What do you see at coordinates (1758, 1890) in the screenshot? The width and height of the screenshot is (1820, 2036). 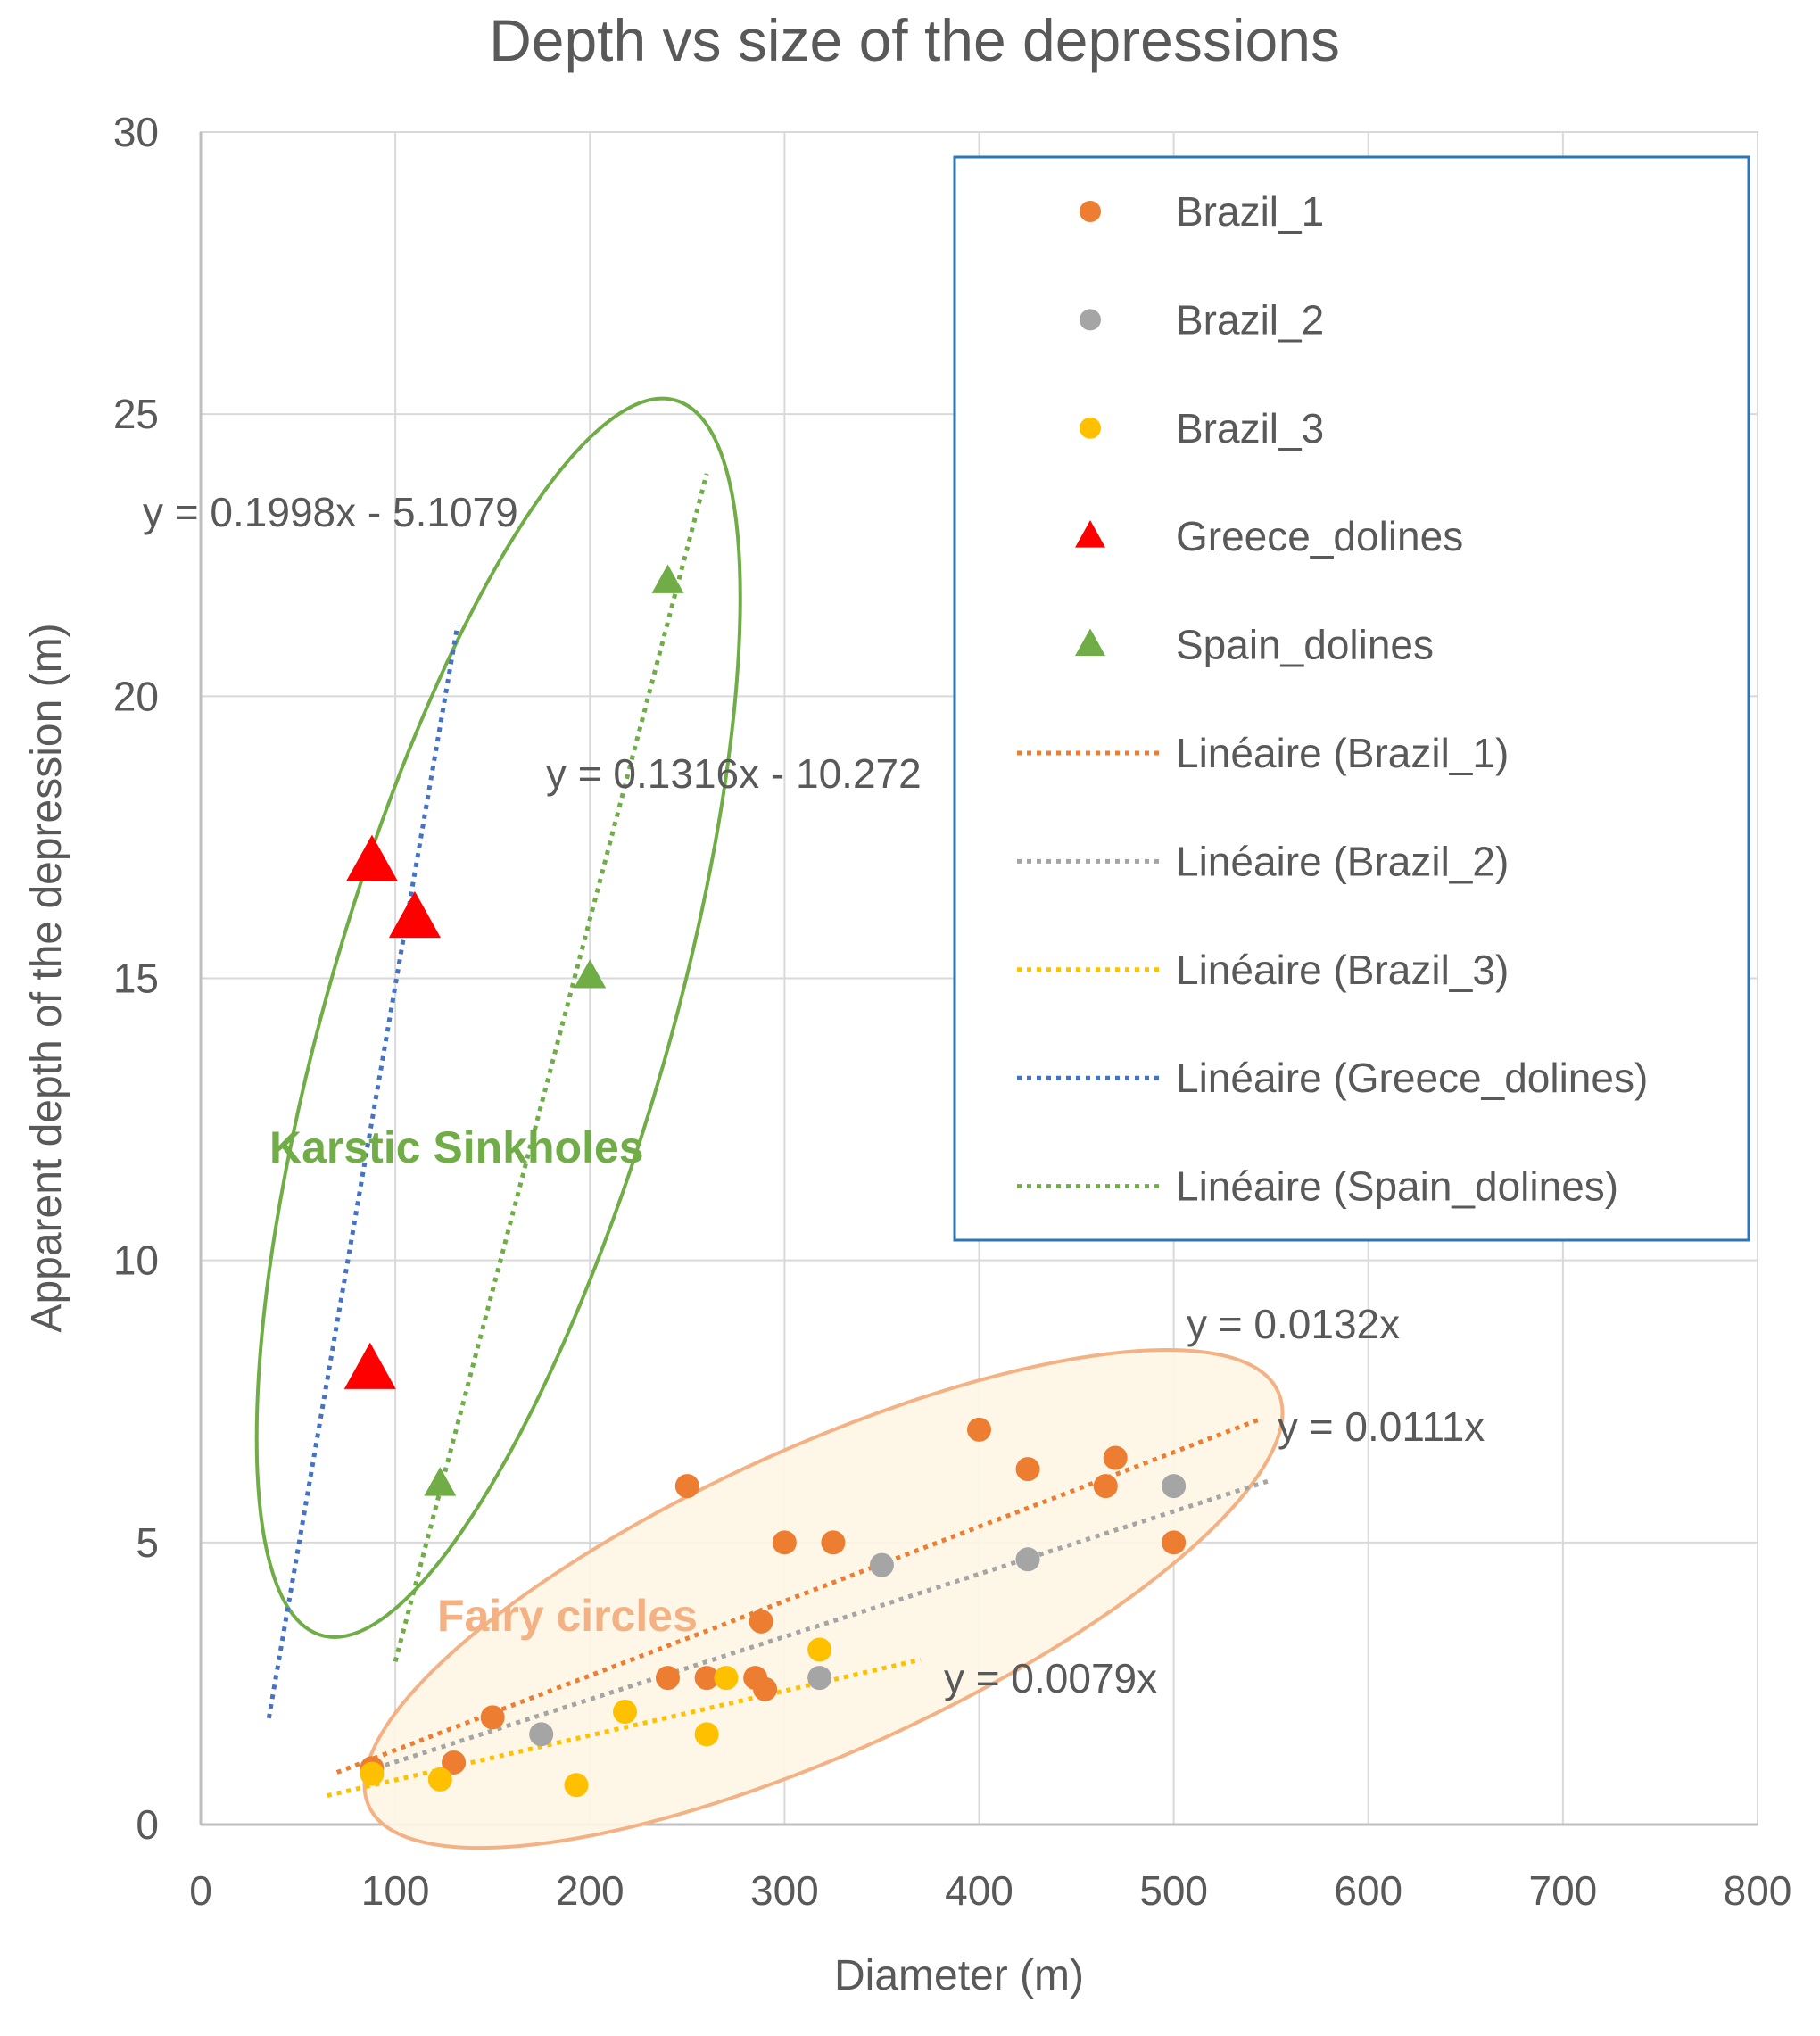 I see `x-tick-label: 800` at bounding box center [1758, 1890].